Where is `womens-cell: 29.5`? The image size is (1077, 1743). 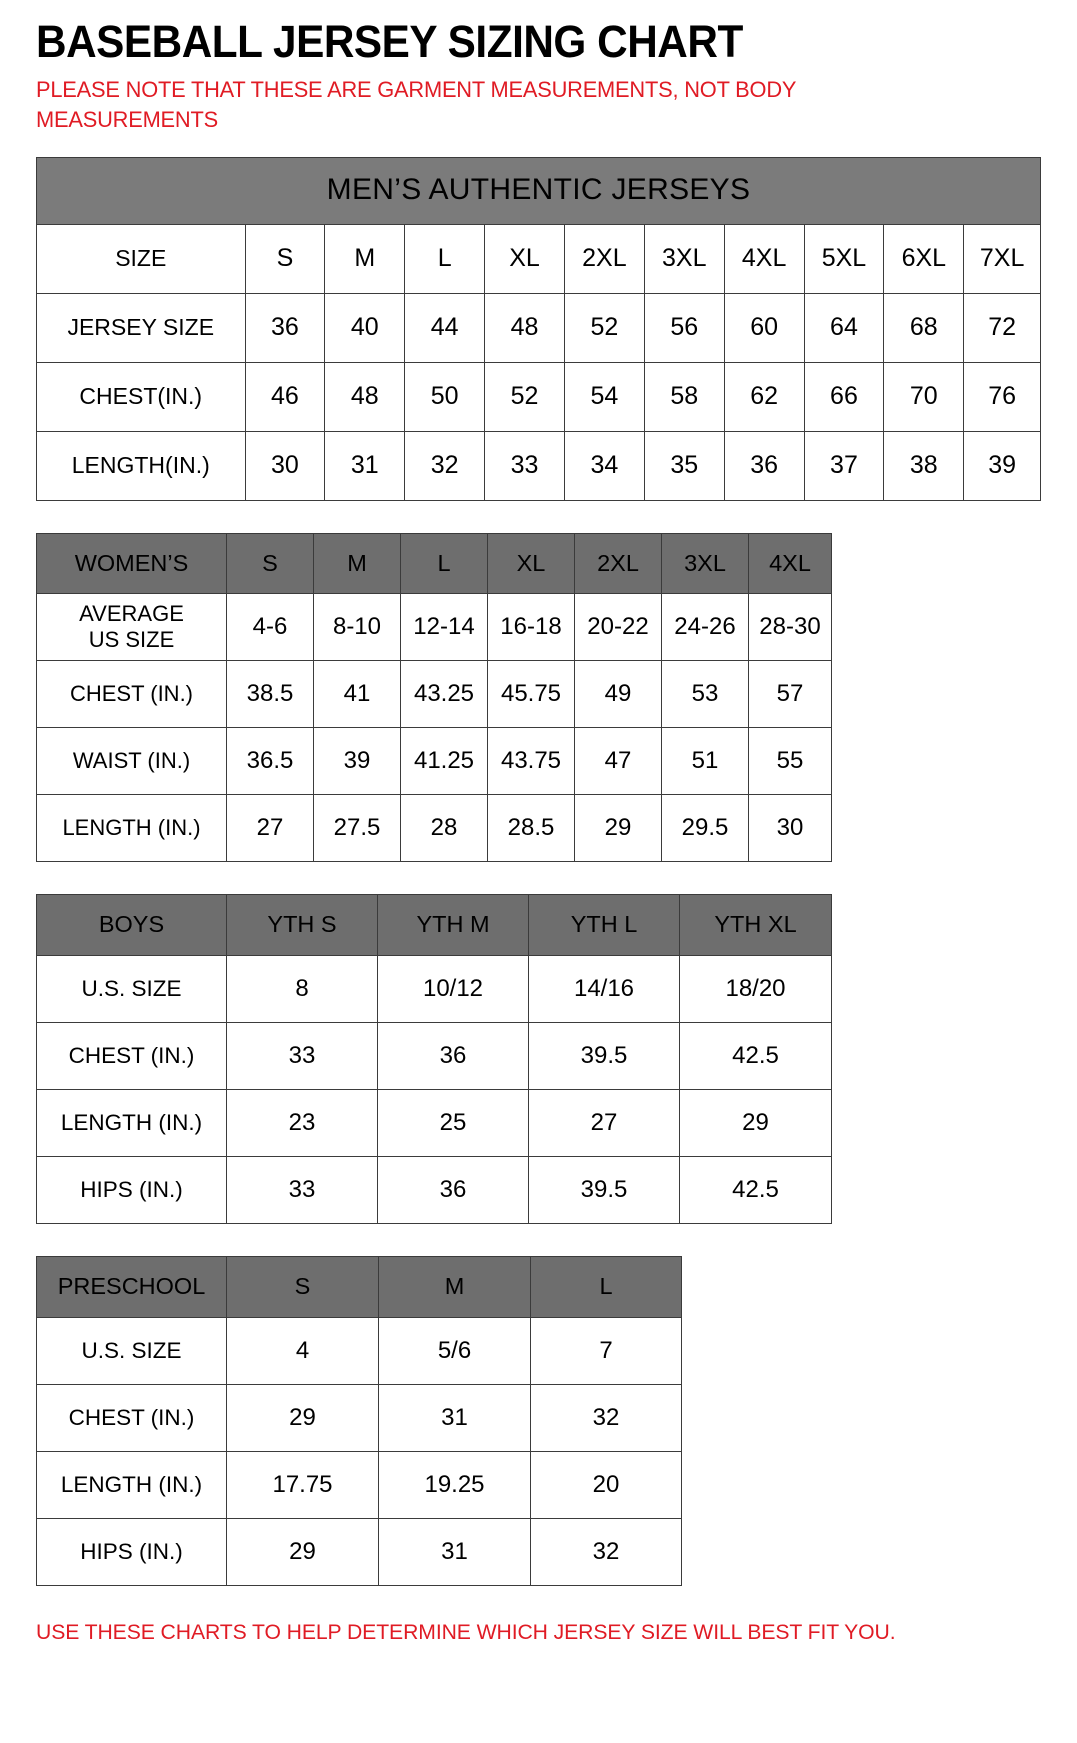
womens-cell: 29.5 is located at coordinates (705, 827).